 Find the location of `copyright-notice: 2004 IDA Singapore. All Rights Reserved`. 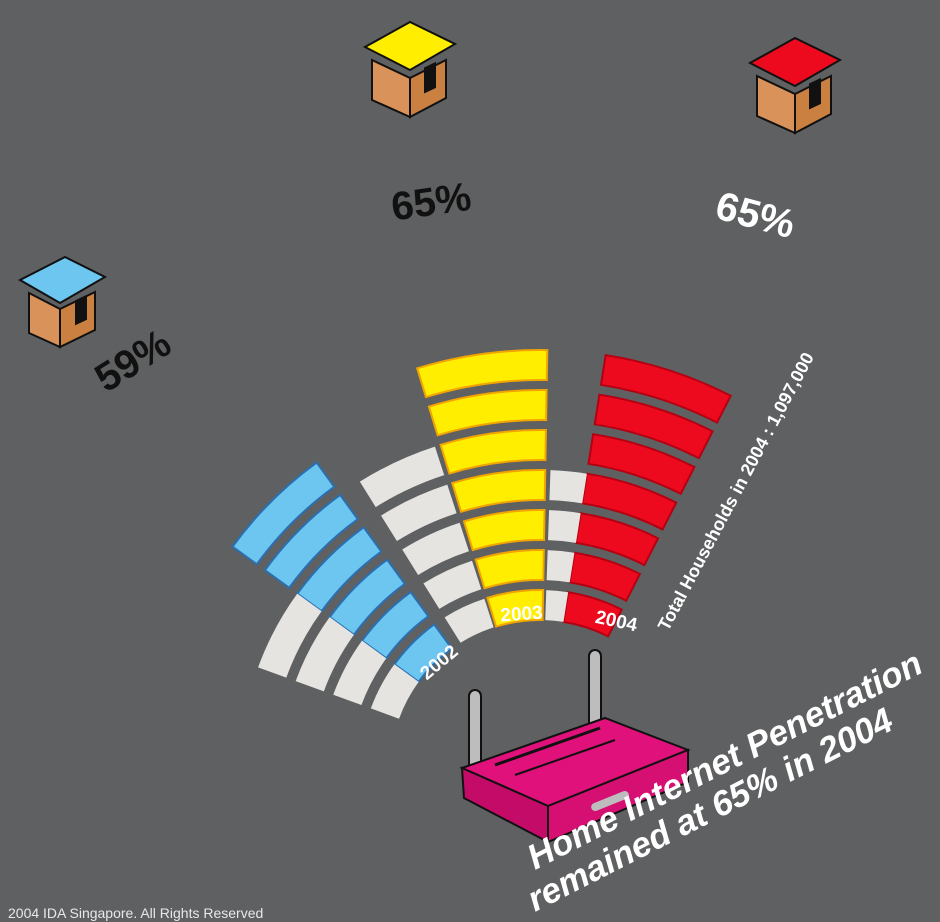

copyright-notice: 2004 IDA Singapore. All Rights Reserved is located at coordinates (135, 913).